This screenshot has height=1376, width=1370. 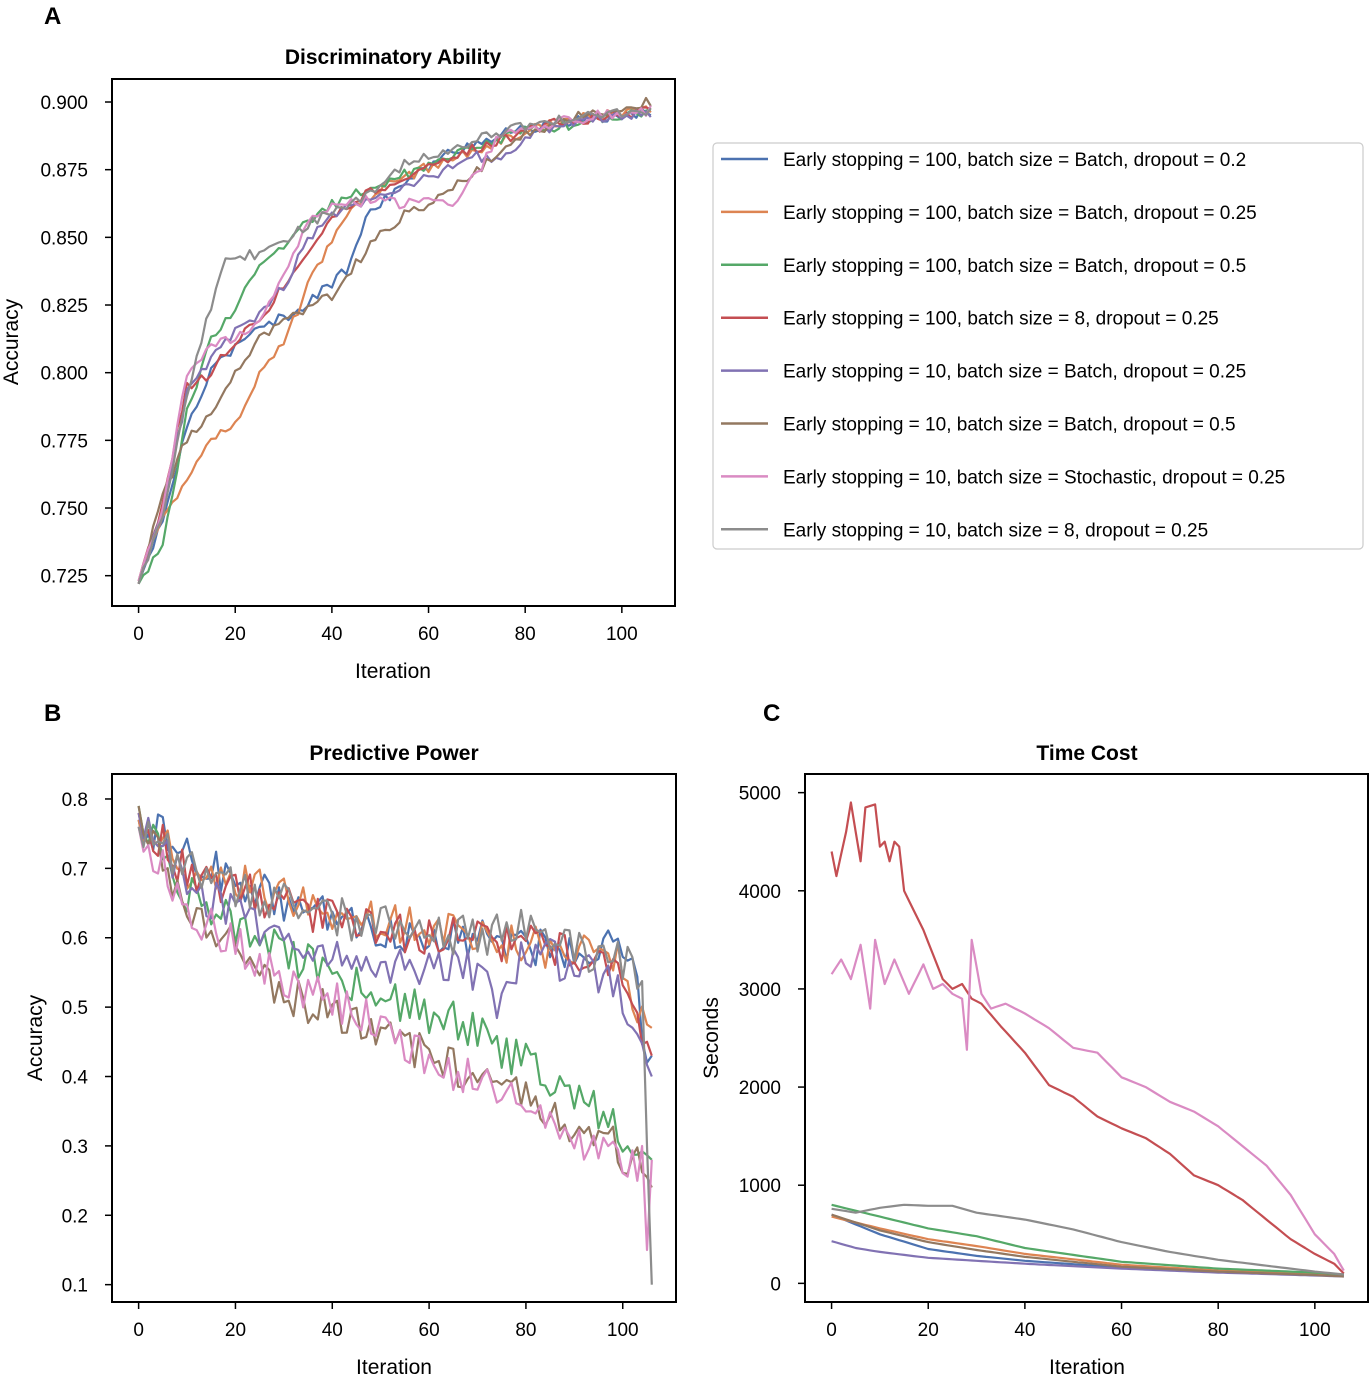 What do you see at coordinates (64, 374) in the screenshot?
I see `chart-a-ytick-label: 0.800` at bounding box center [64, 374].